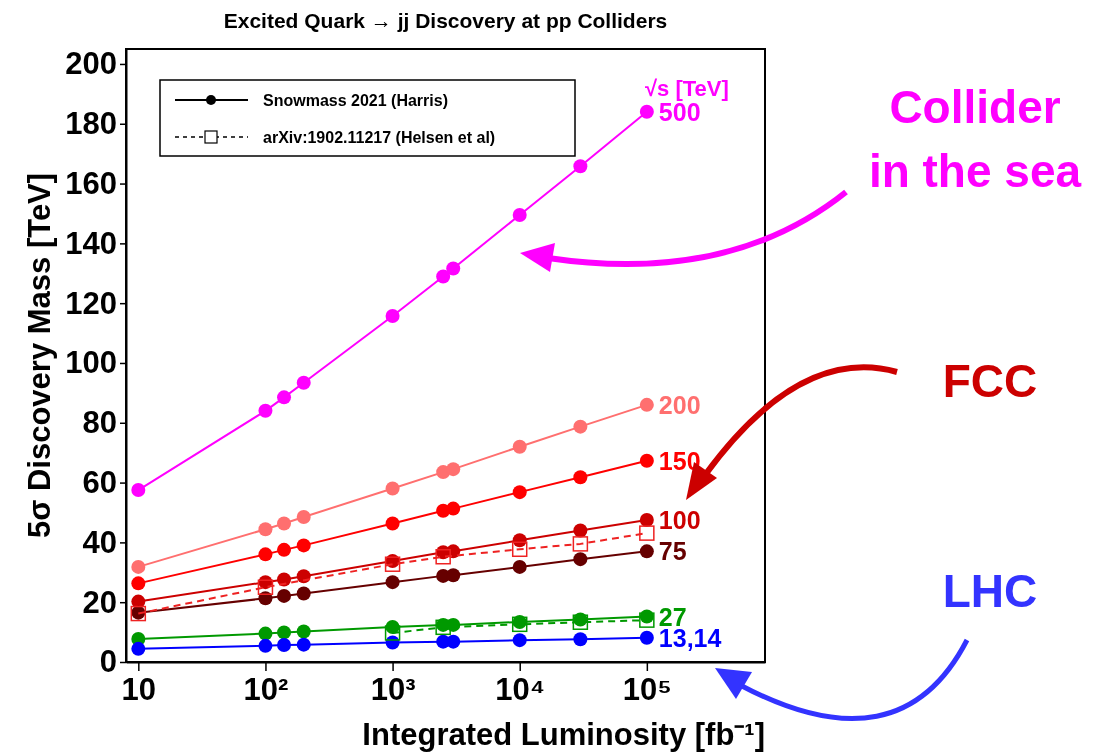 Image resolution: width=1113 pixels, height=754 pixels. I want to click on x-tick-label: 10, so click(139, 690).